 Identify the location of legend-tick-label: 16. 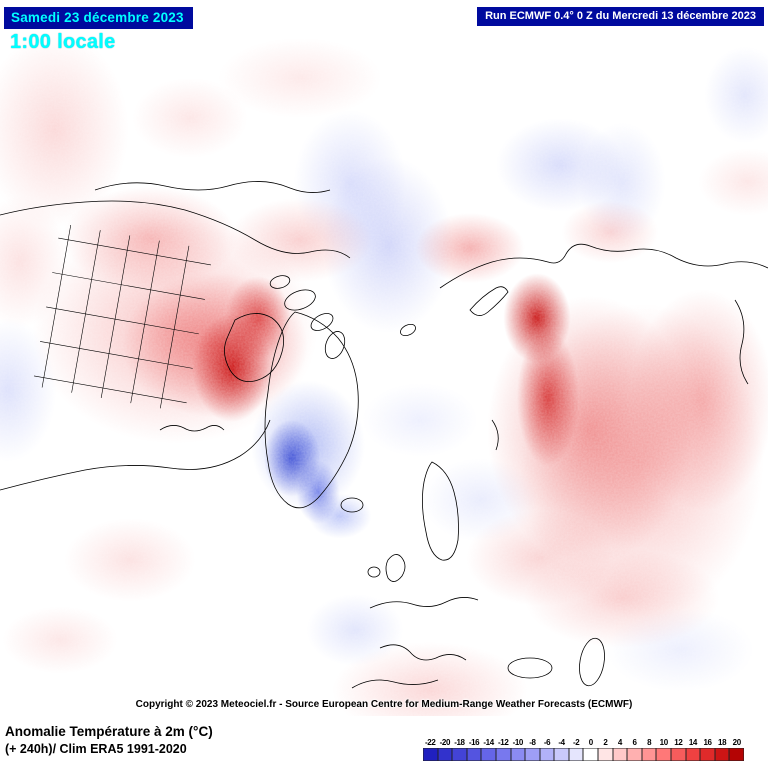
(707, 742).